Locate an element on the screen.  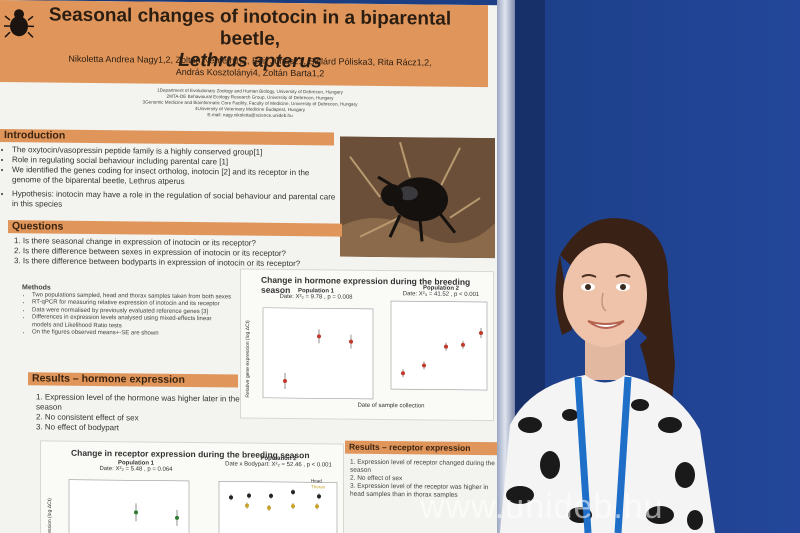
results-hormone-3: 3. No effect of bodypart is located at coordinates (78, 427).